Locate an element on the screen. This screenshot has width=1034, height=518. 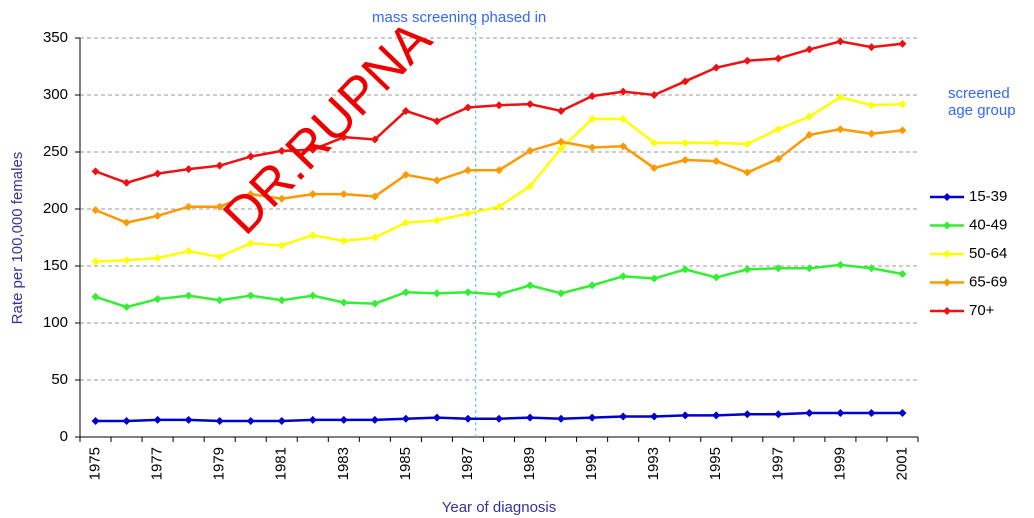
y-tick-label: 0 is located at coordinates (64, 436).